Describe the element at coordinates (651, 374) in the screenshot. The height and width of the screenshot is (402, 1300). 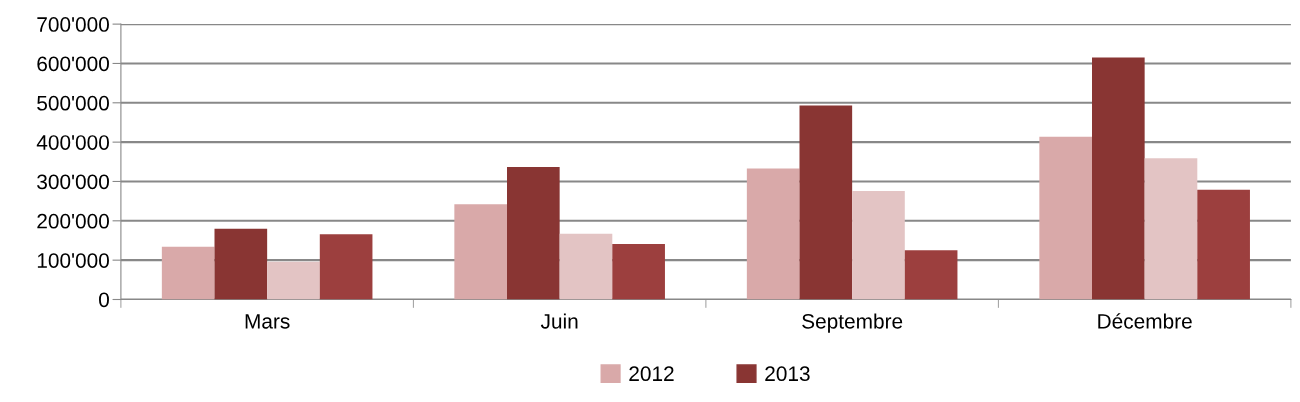
I see `legend-label: 2012` at that location.